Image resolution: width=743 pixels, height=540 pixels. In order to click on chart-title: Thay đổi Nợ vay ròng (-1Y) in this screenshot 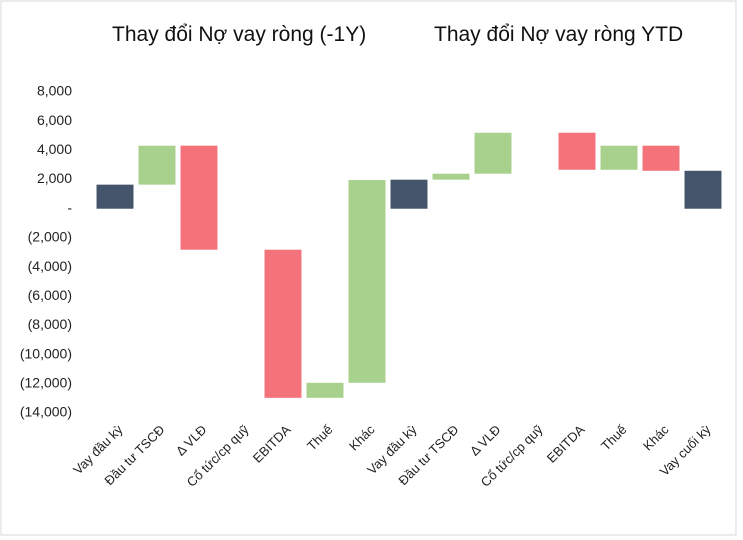, I will do `click(239, 34)`.